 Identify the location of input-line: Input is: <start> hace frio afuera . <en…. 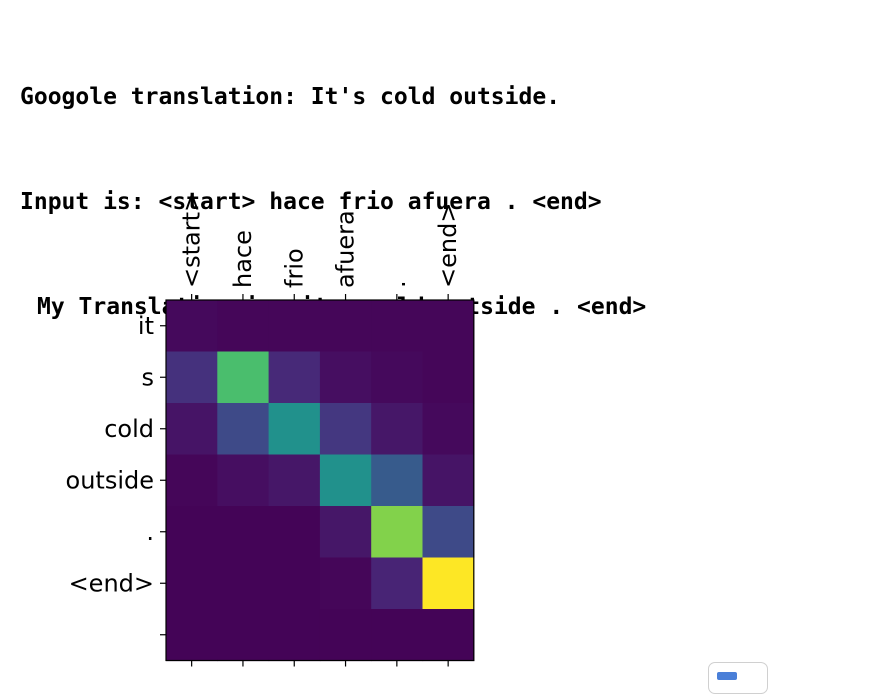
(311, 202).